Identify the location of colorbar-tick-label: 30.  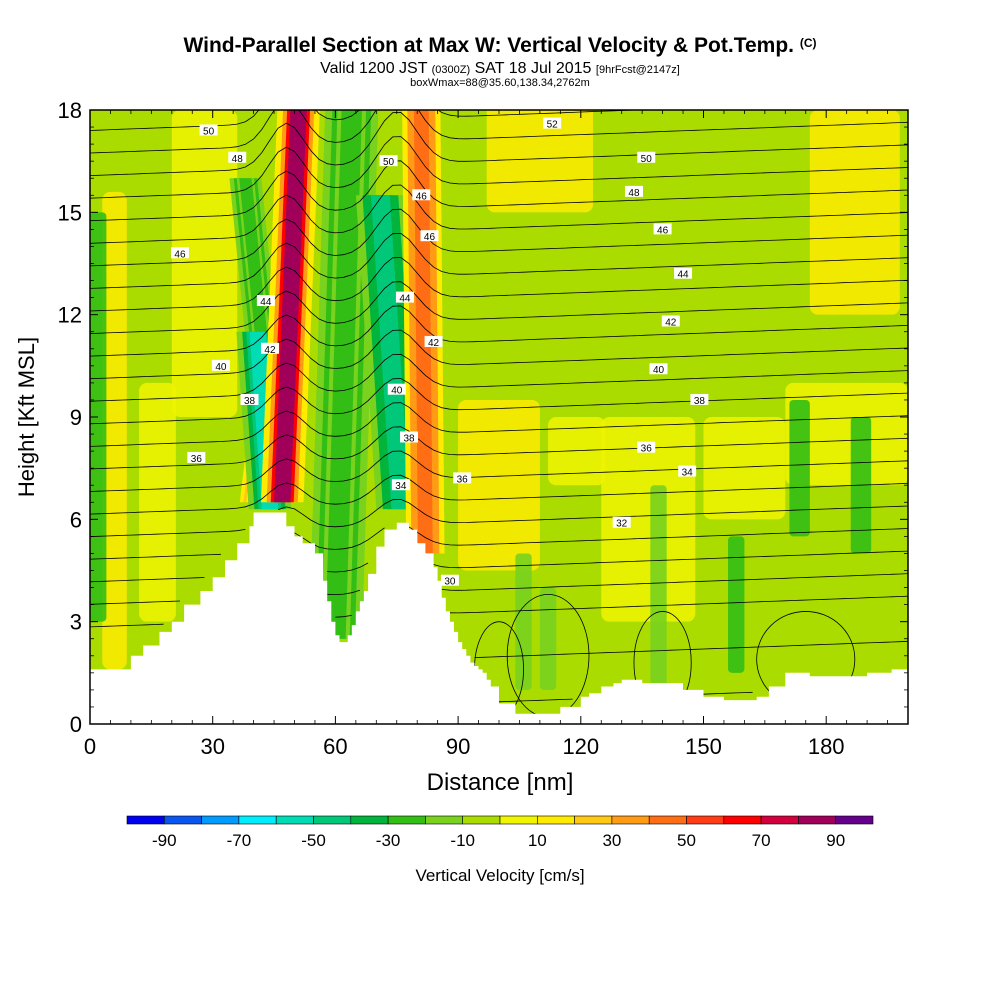
(611, 840).